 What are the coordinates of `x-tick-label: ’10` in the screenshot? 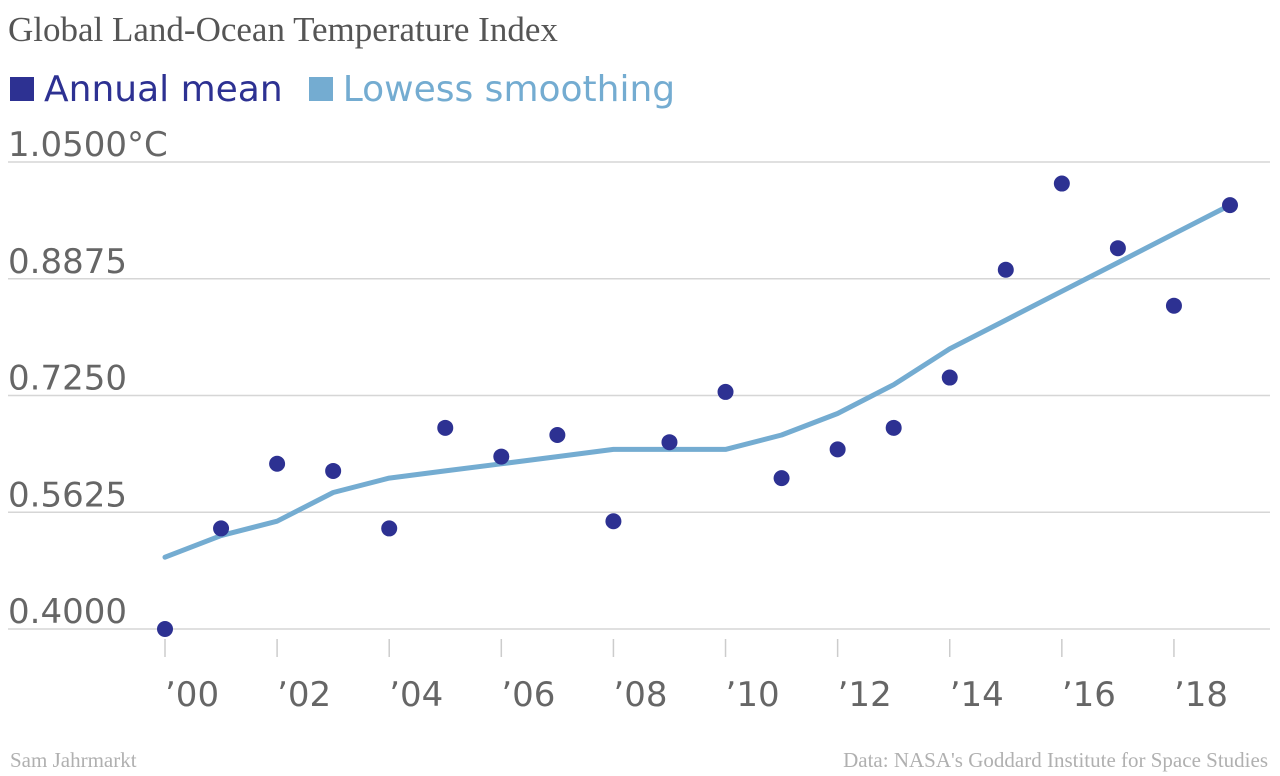 It's located at (753, 695).